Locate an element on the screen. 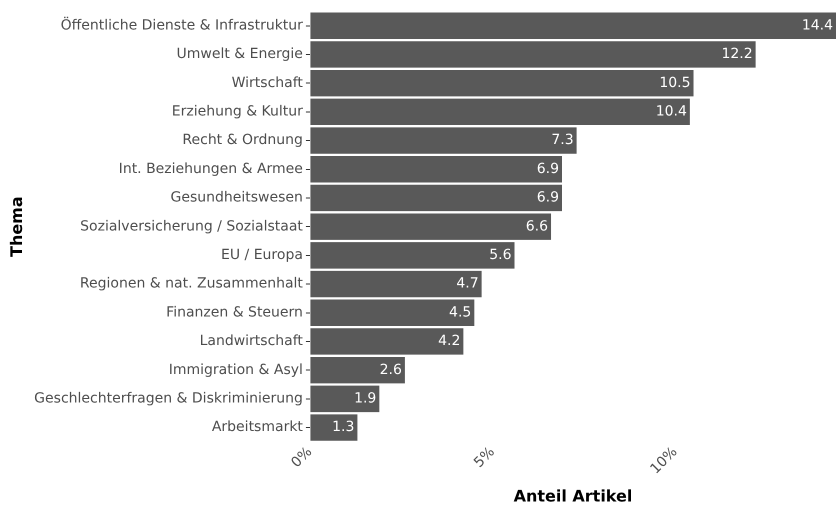  data-label: 10.4 is located at coordinates (671, 111).